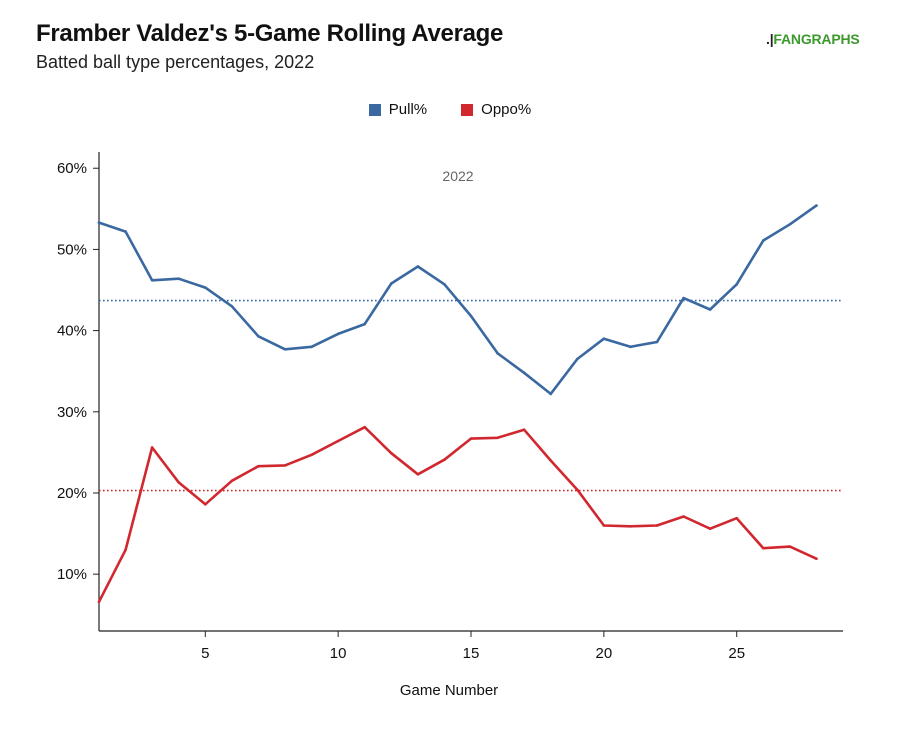 This screenshot has width=900, height=730. Describe the element at coordinates (72, 249) in the screenshot. I see `y-tick-label: 50%` at that location.